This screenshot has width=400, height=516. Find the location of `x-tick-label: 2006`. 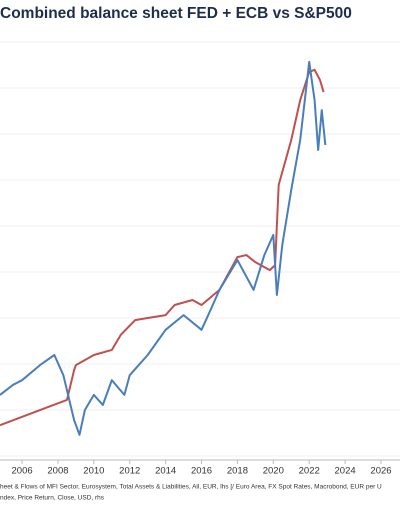

x-tick-label: 2006 is located at coordinates (22, 471).